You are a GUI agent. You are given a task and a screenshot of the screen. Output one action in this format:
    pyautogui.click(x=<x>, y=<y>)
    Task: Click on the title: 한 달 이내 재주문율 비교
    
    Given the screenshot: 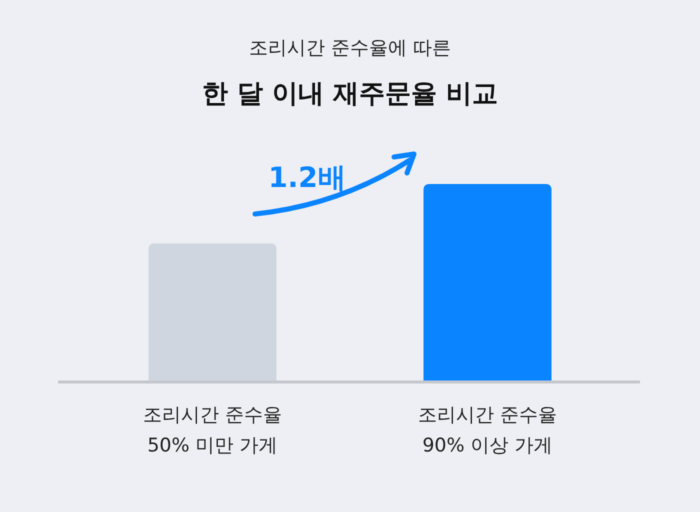 What is the action you would take?
    pyautogui.click(x=350, y=94)
    